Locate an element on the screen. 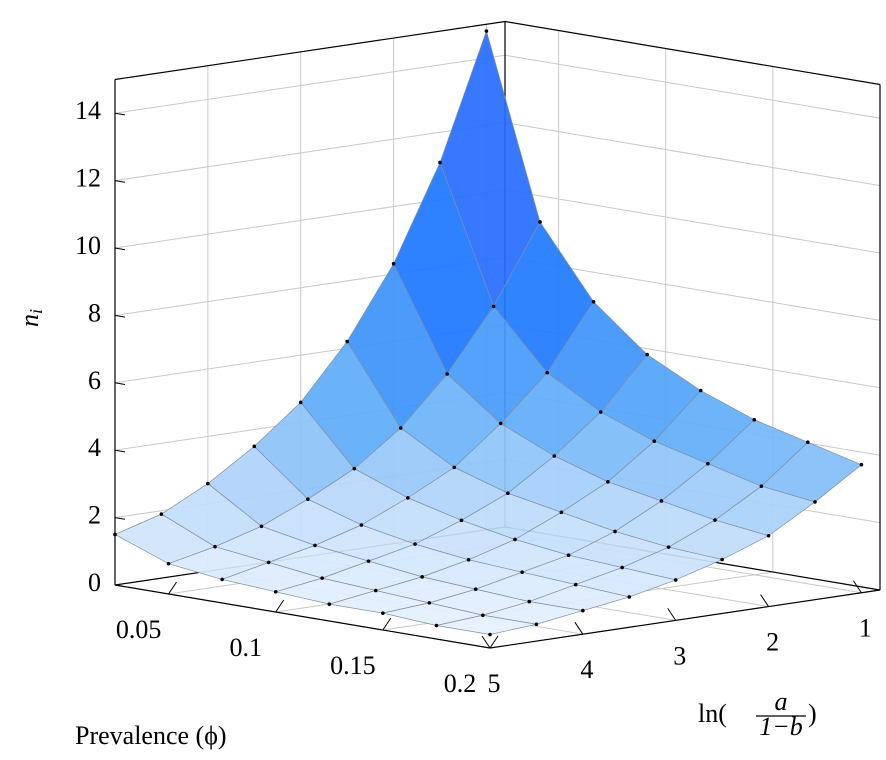 This screenshot has height=760, width=886. y-axis-label: ln( a 1−b ) is located at coordinates (757, 714).